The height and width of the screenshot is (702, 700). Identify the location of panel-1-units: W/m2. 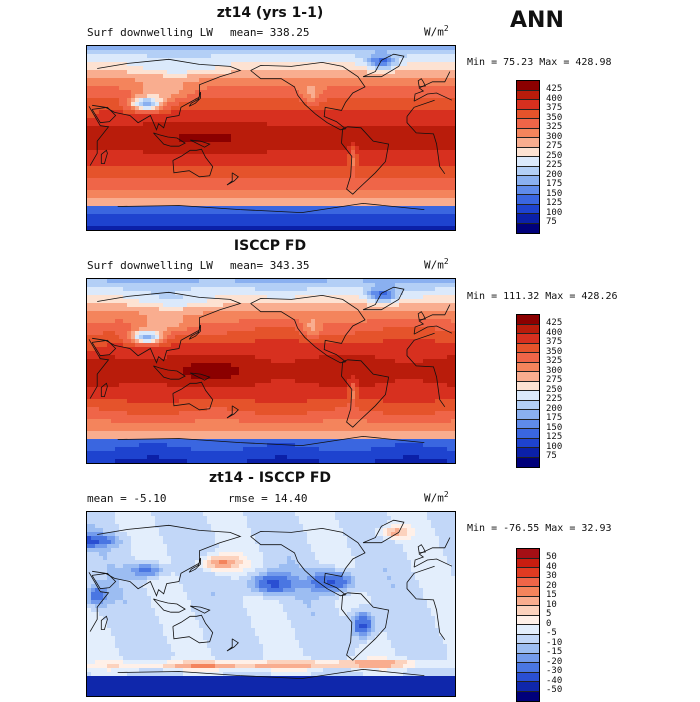
(436, 31).